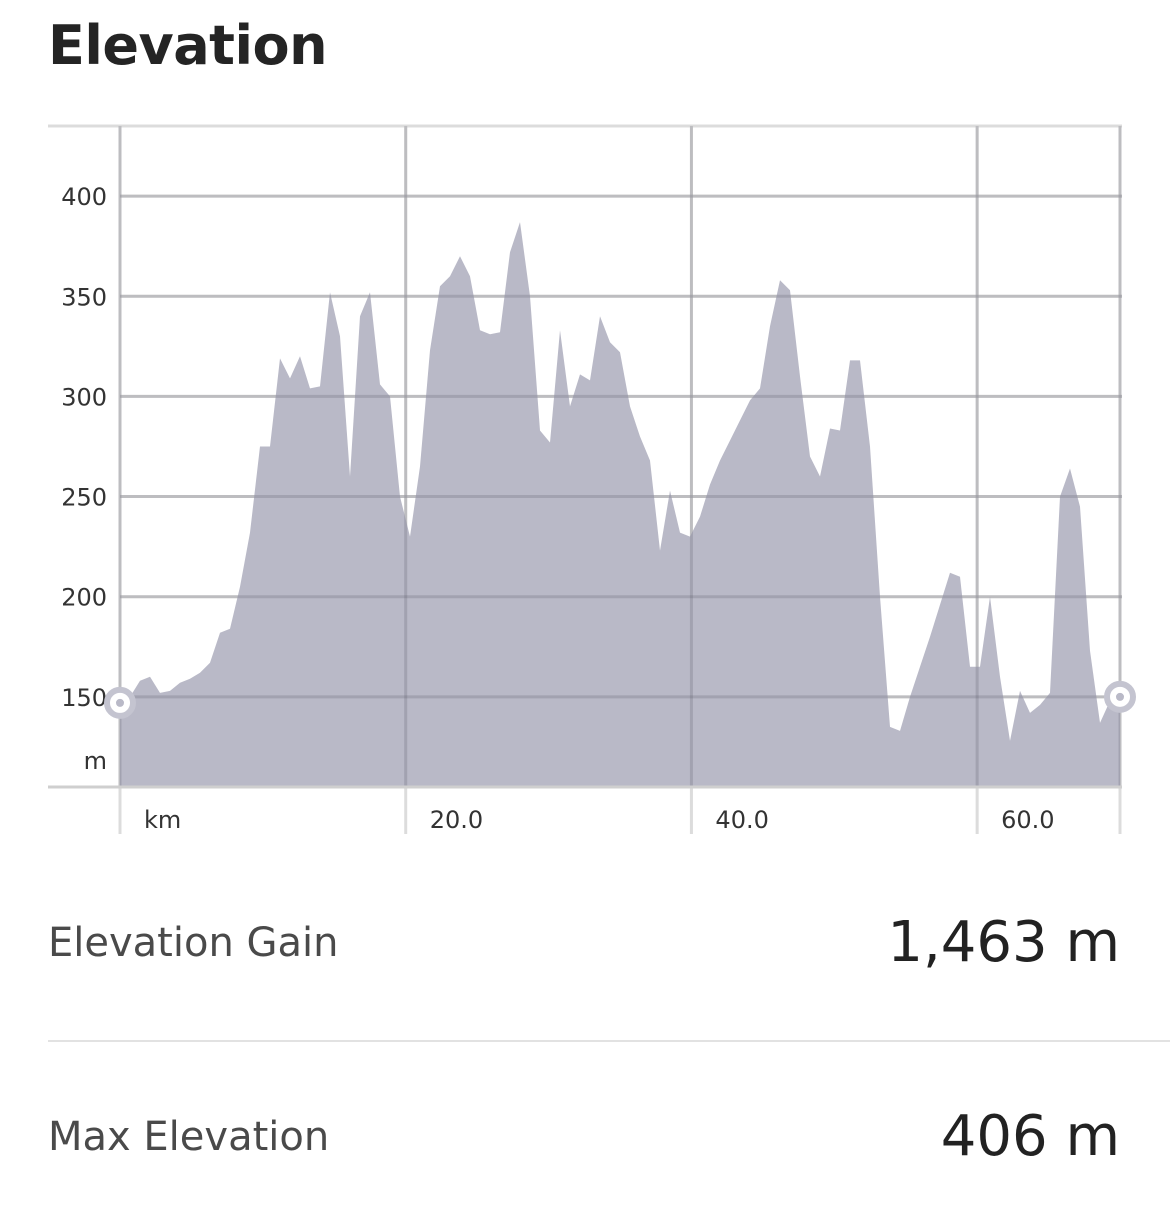 The width and height of the screenshot is (1170, 1224). I want to click on stat-row-elevation-gain: Elevation Gain 1,463 m, so click(584, 946).